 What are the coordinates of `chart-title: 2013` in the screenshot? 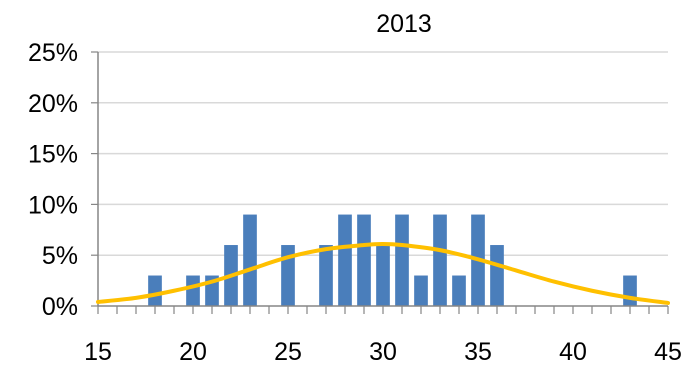 It's located at (404, 24).